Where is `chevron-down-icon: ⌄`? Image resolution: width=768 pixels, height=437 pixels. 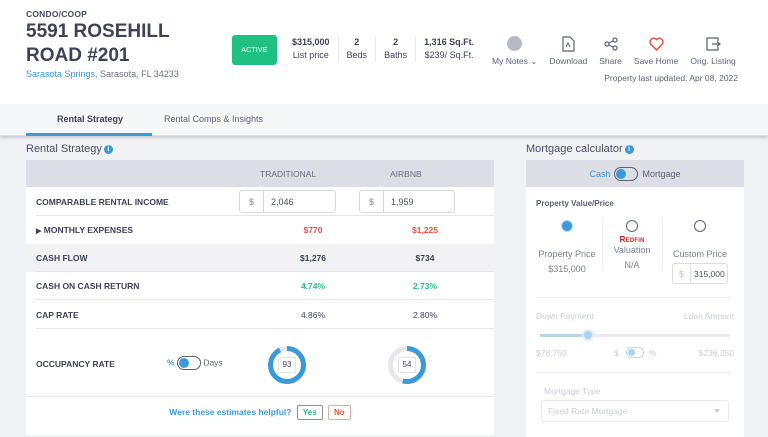 chevron-down-icon: ⌄ is located at coordinates (534, 61).